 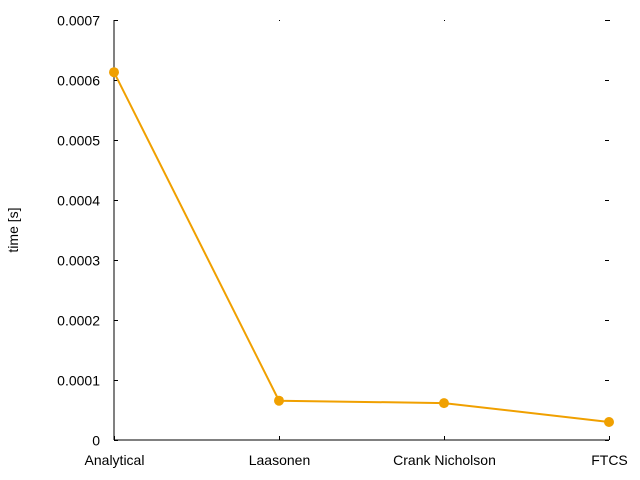 What do you see at coordinates (78, 381) in the screenshot?
I see `y-tick-label: 0.0001` at bounding box center [78, 381].